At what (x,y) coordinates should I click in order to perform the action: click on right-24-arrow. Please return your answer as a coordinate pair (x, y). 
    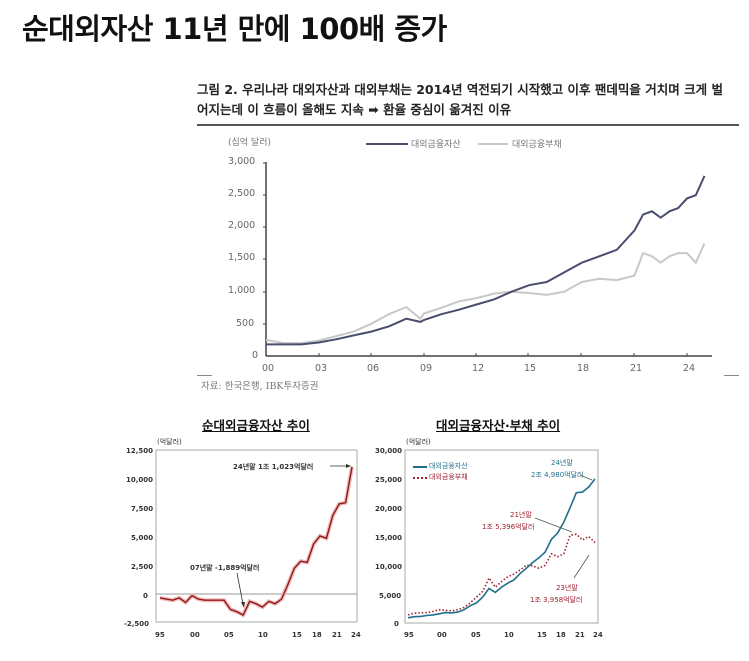
    Looking at the image, I should click on (586, 477).